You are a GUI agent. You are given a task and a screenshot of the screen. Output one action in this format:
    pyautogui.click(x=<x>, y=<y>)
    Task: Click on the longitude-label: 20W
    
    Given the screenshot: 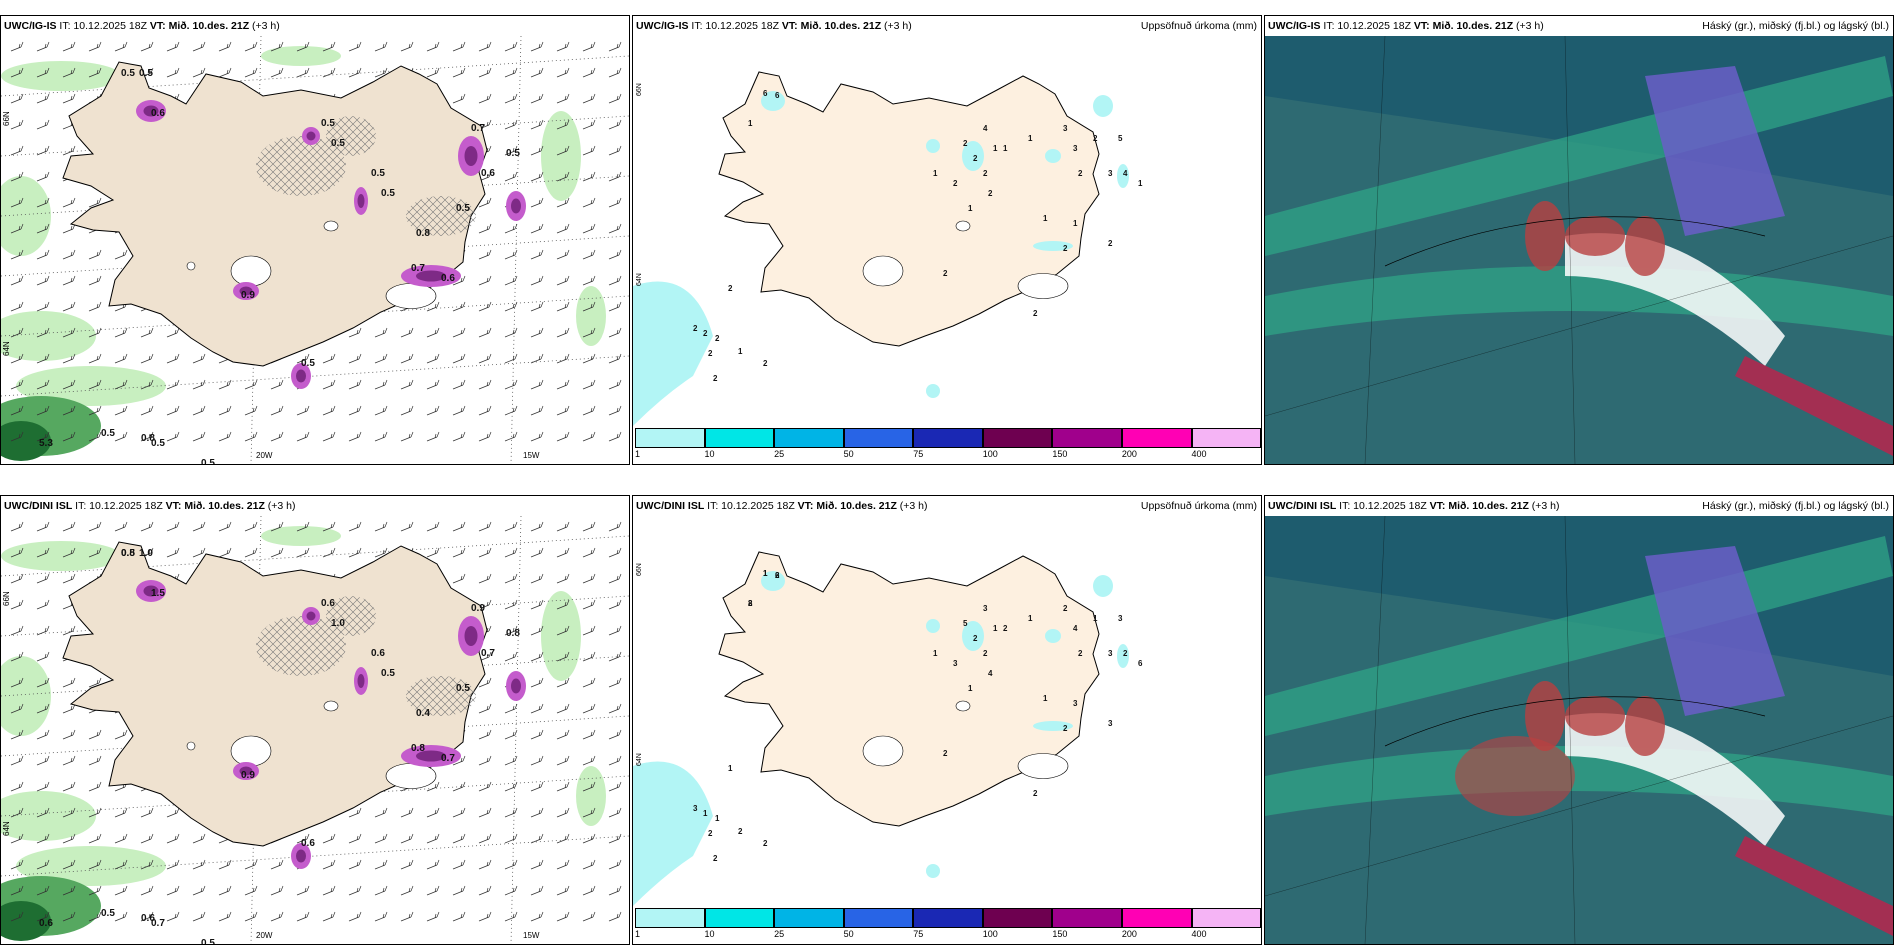 What is the action you would take?
    pyautogui.click(x=264, y=935)
    